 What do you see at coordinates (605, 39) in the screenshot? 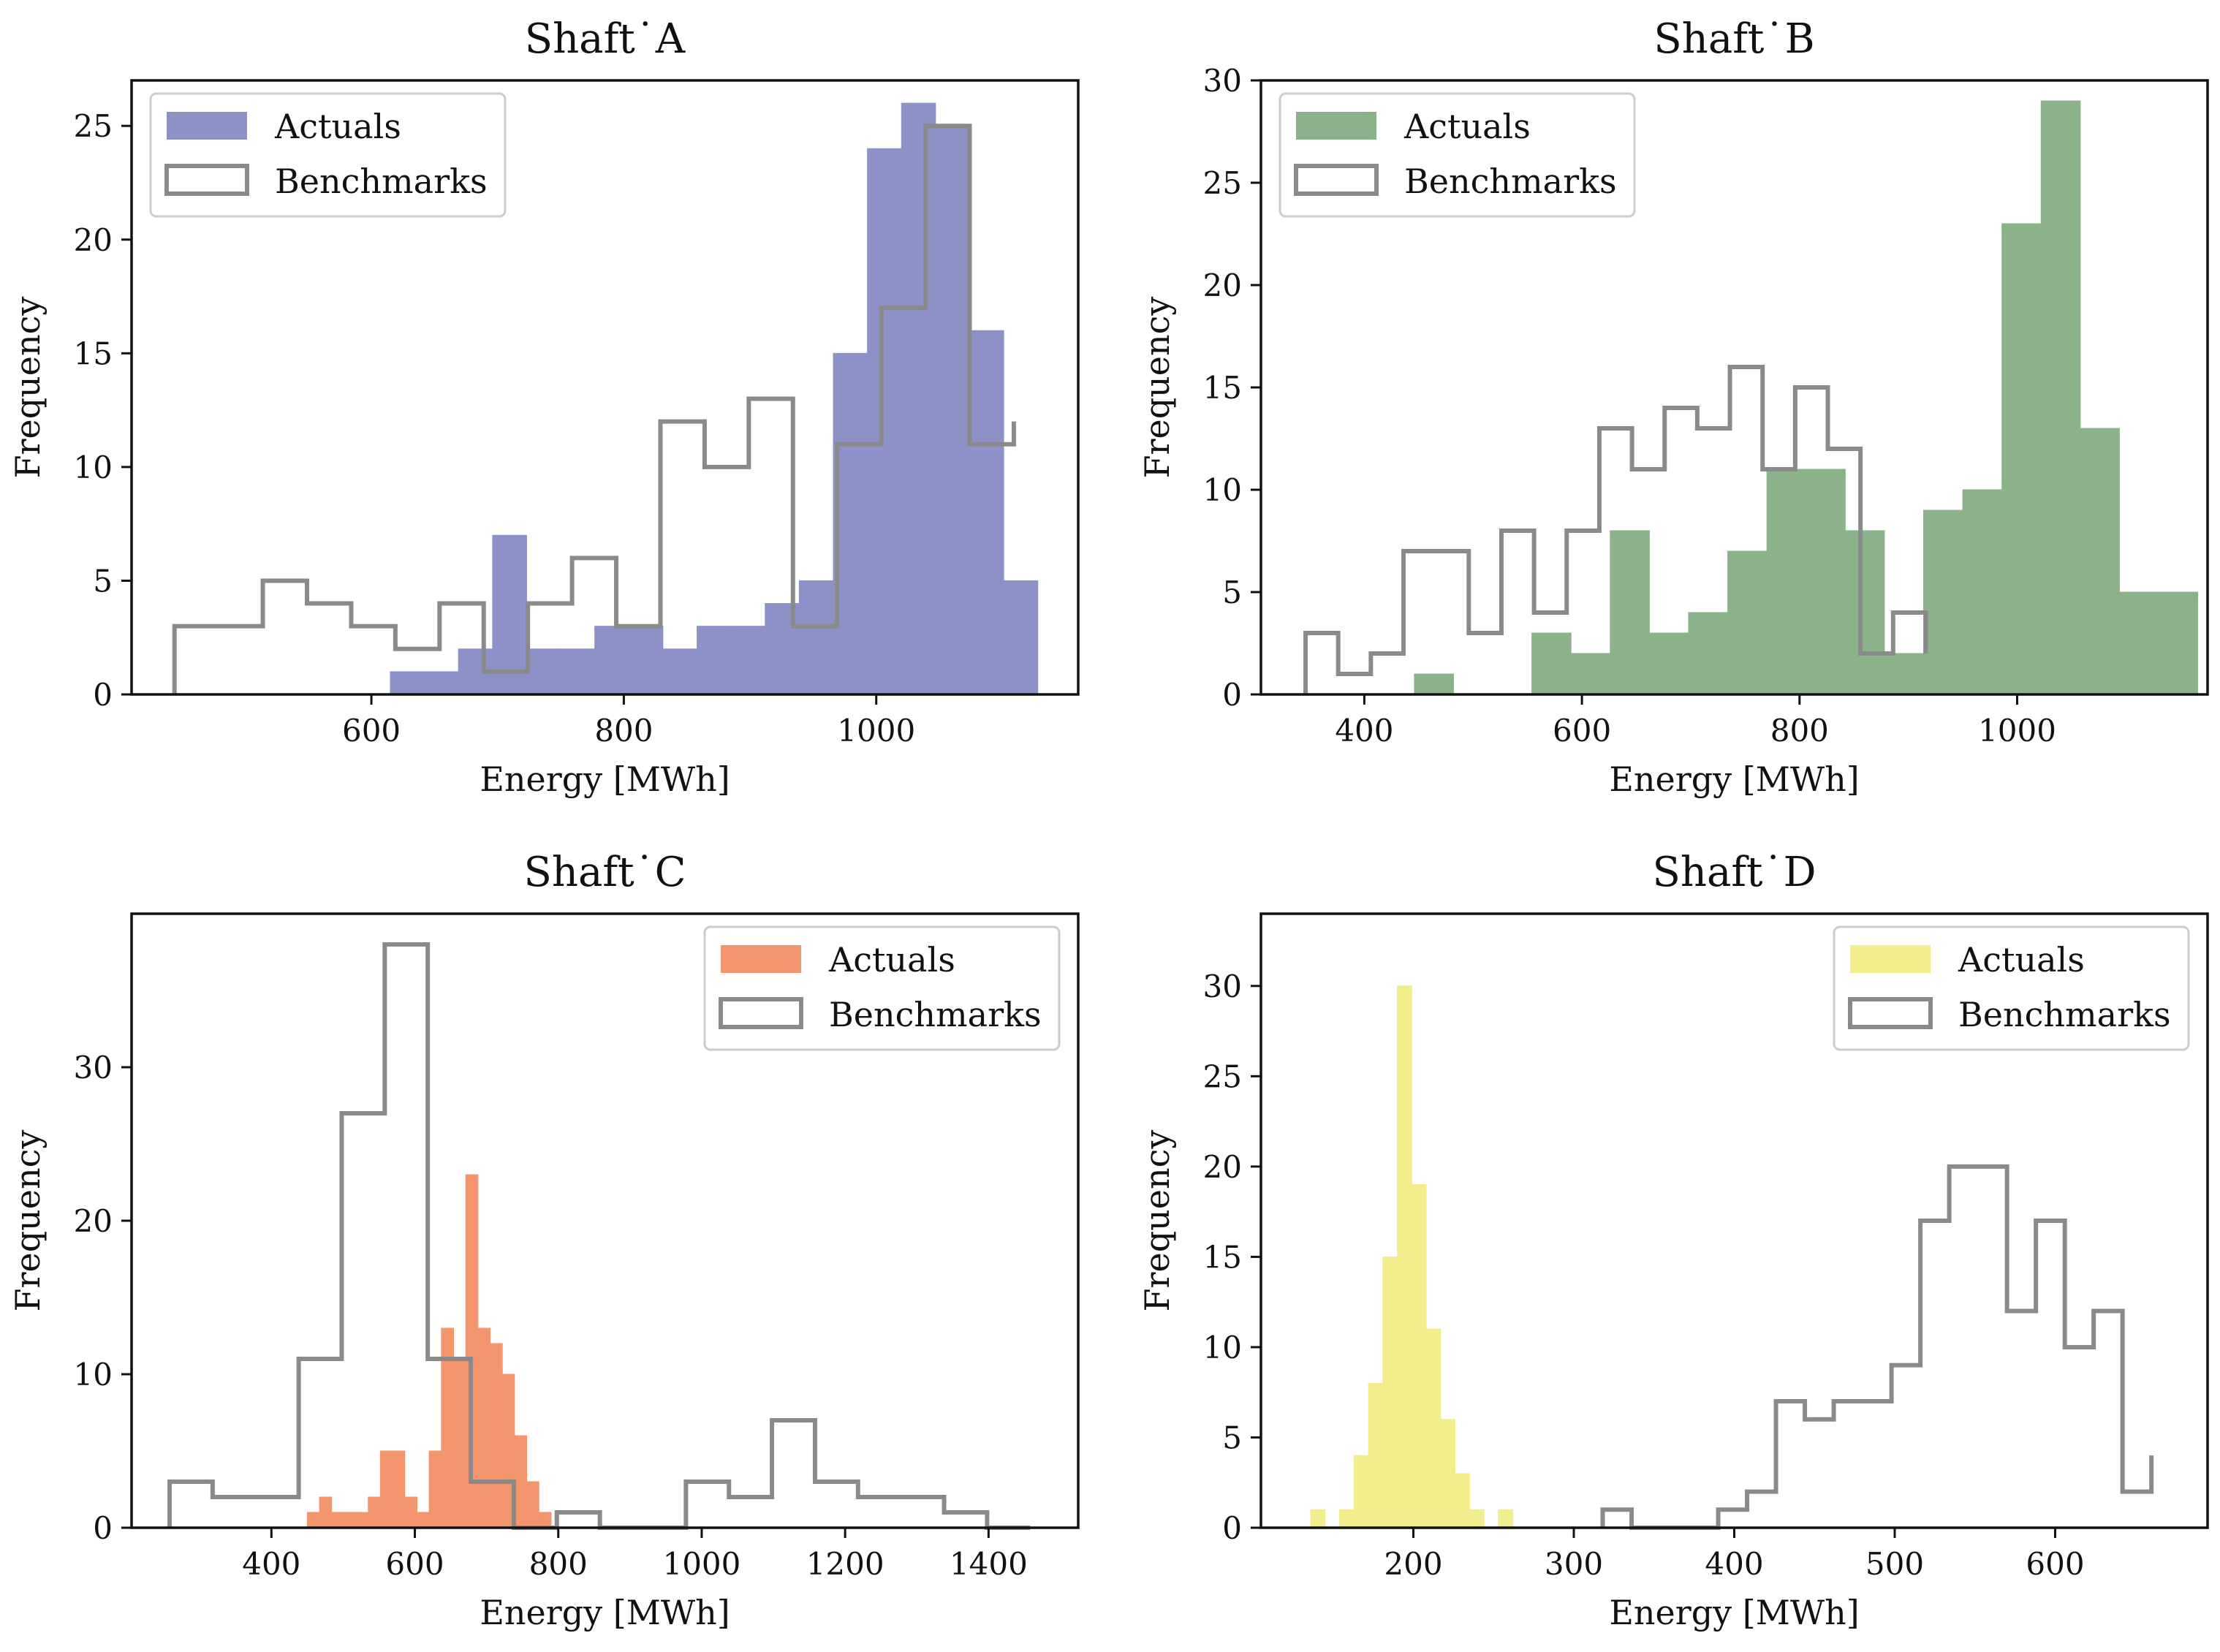
I see `chart-title: Shaft˙A` at bounding box center [605, 39].